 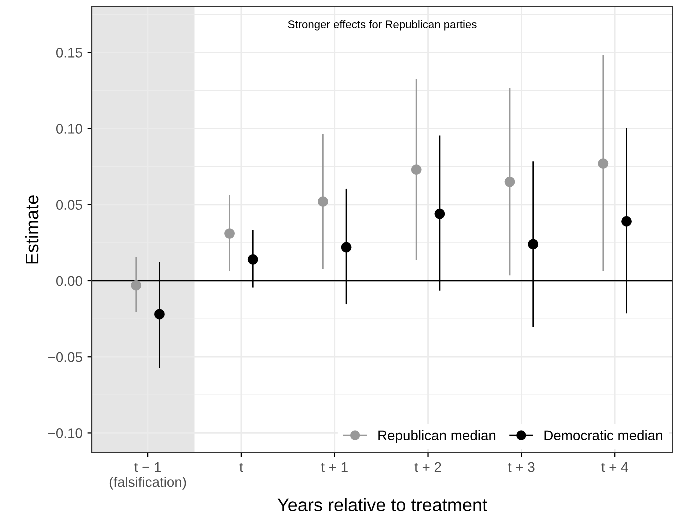 I want to click on x-tick-label: t + 3, so click(x=521, y=467).